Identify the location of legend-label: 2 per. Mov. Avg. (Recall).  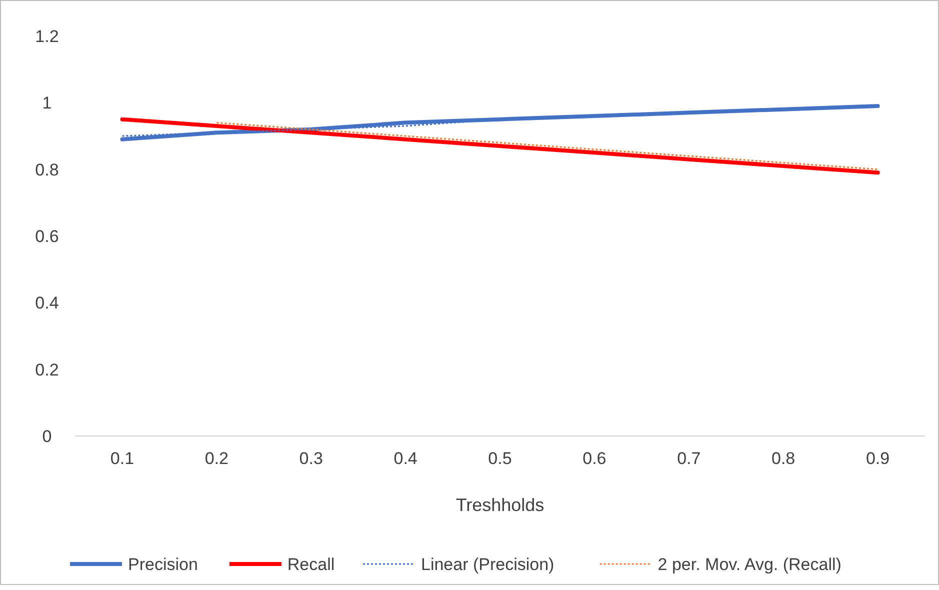
(750, 564).